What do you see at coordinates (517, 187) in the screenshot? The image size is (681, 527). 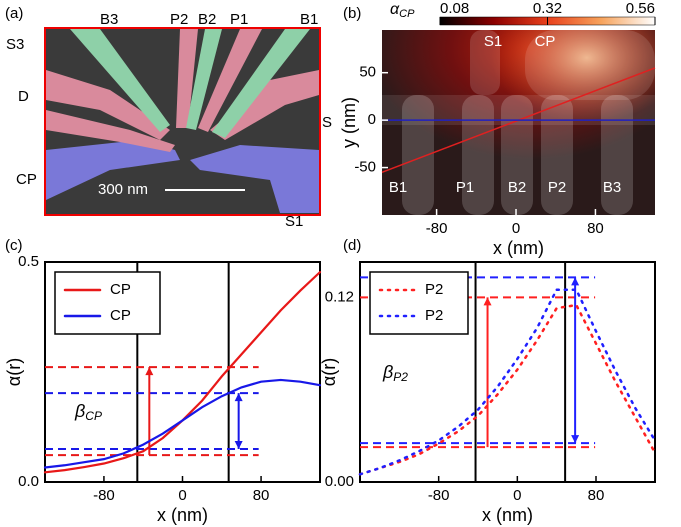 I see `gate-label: B2` at bounding box center [517, 187].